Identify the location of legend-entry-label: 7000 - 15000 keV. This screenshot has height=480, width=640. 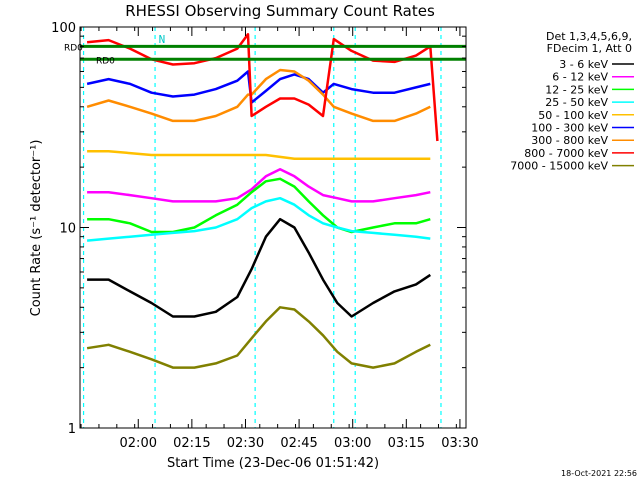
(559, 166).